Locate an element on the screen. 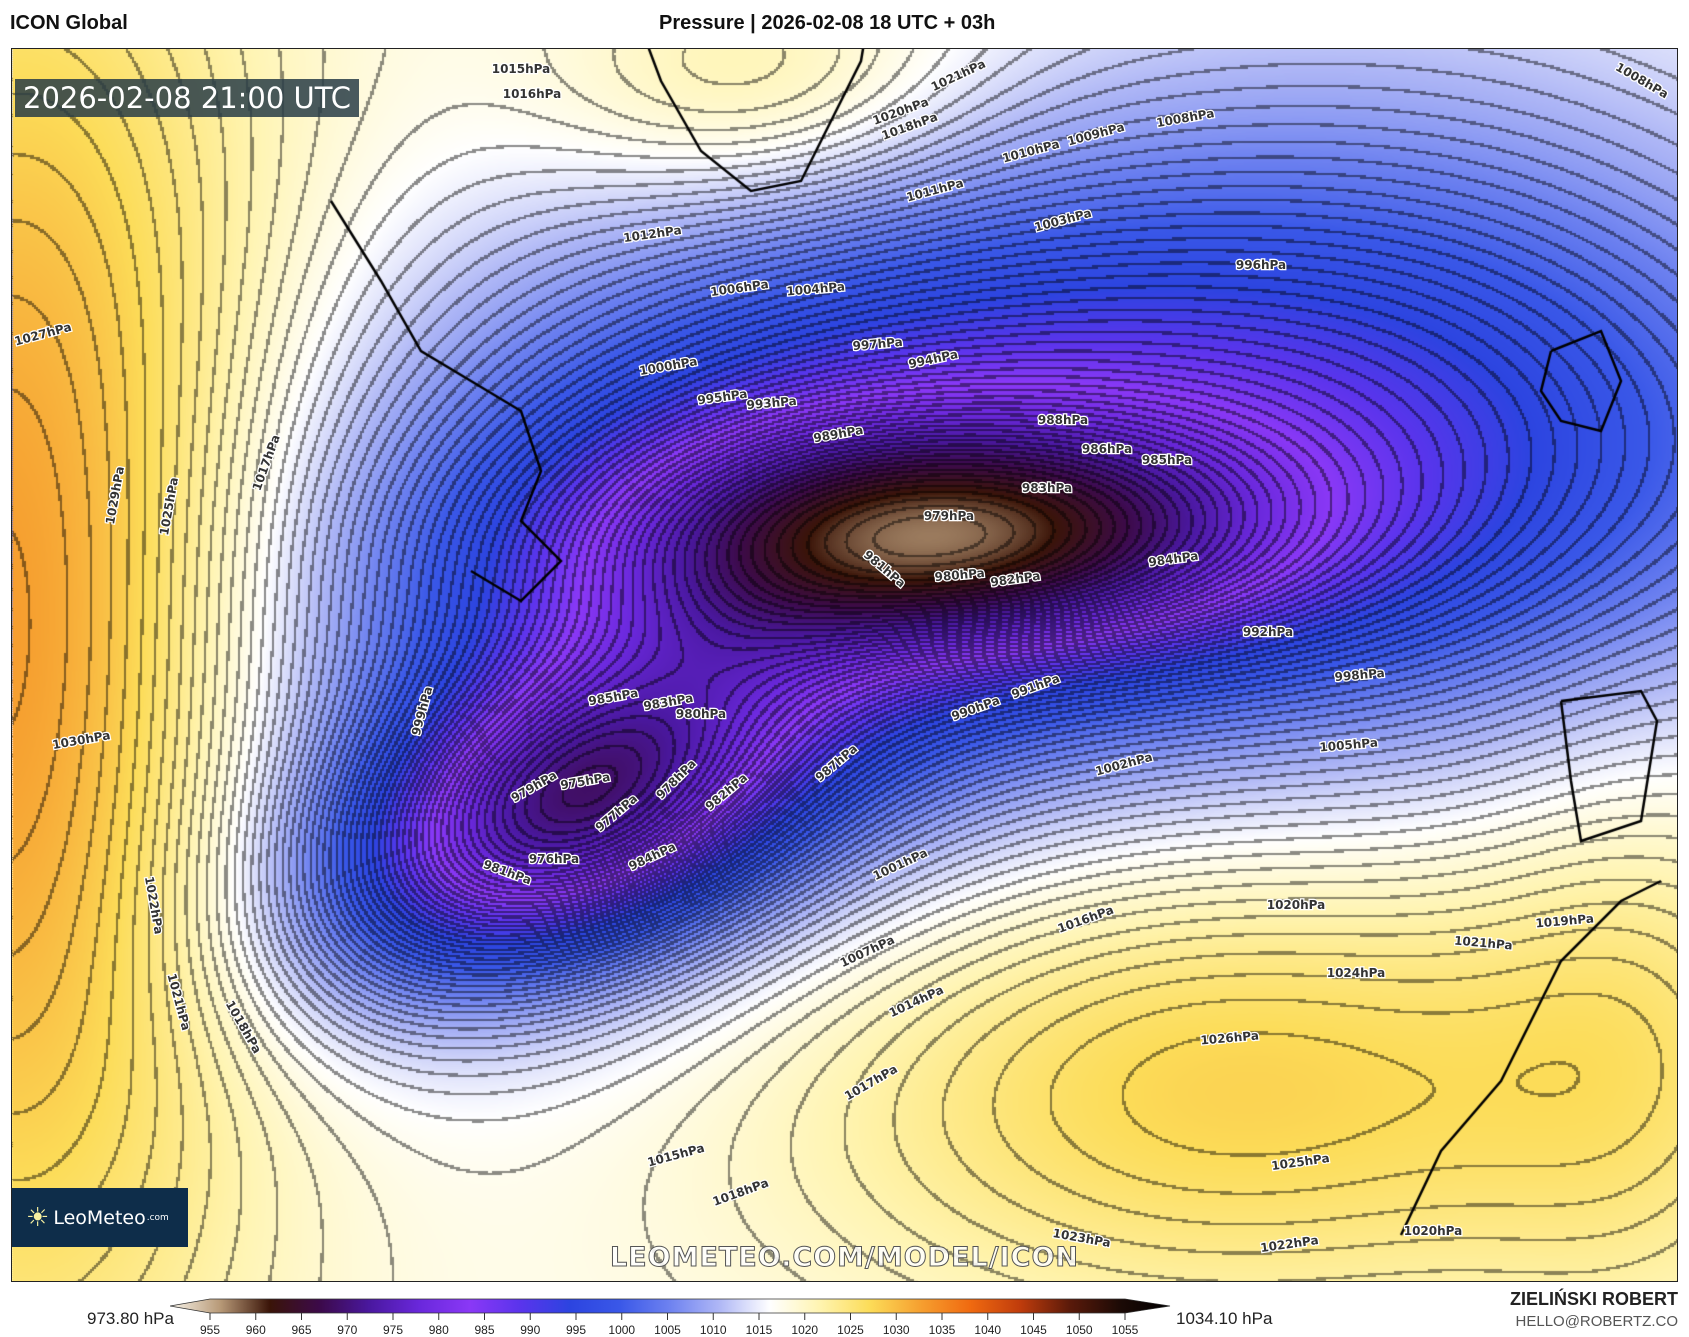 This screenshot has width=1689, height=1337. colorbar-tick-label: 975 is located at coordinates (393, 1330).